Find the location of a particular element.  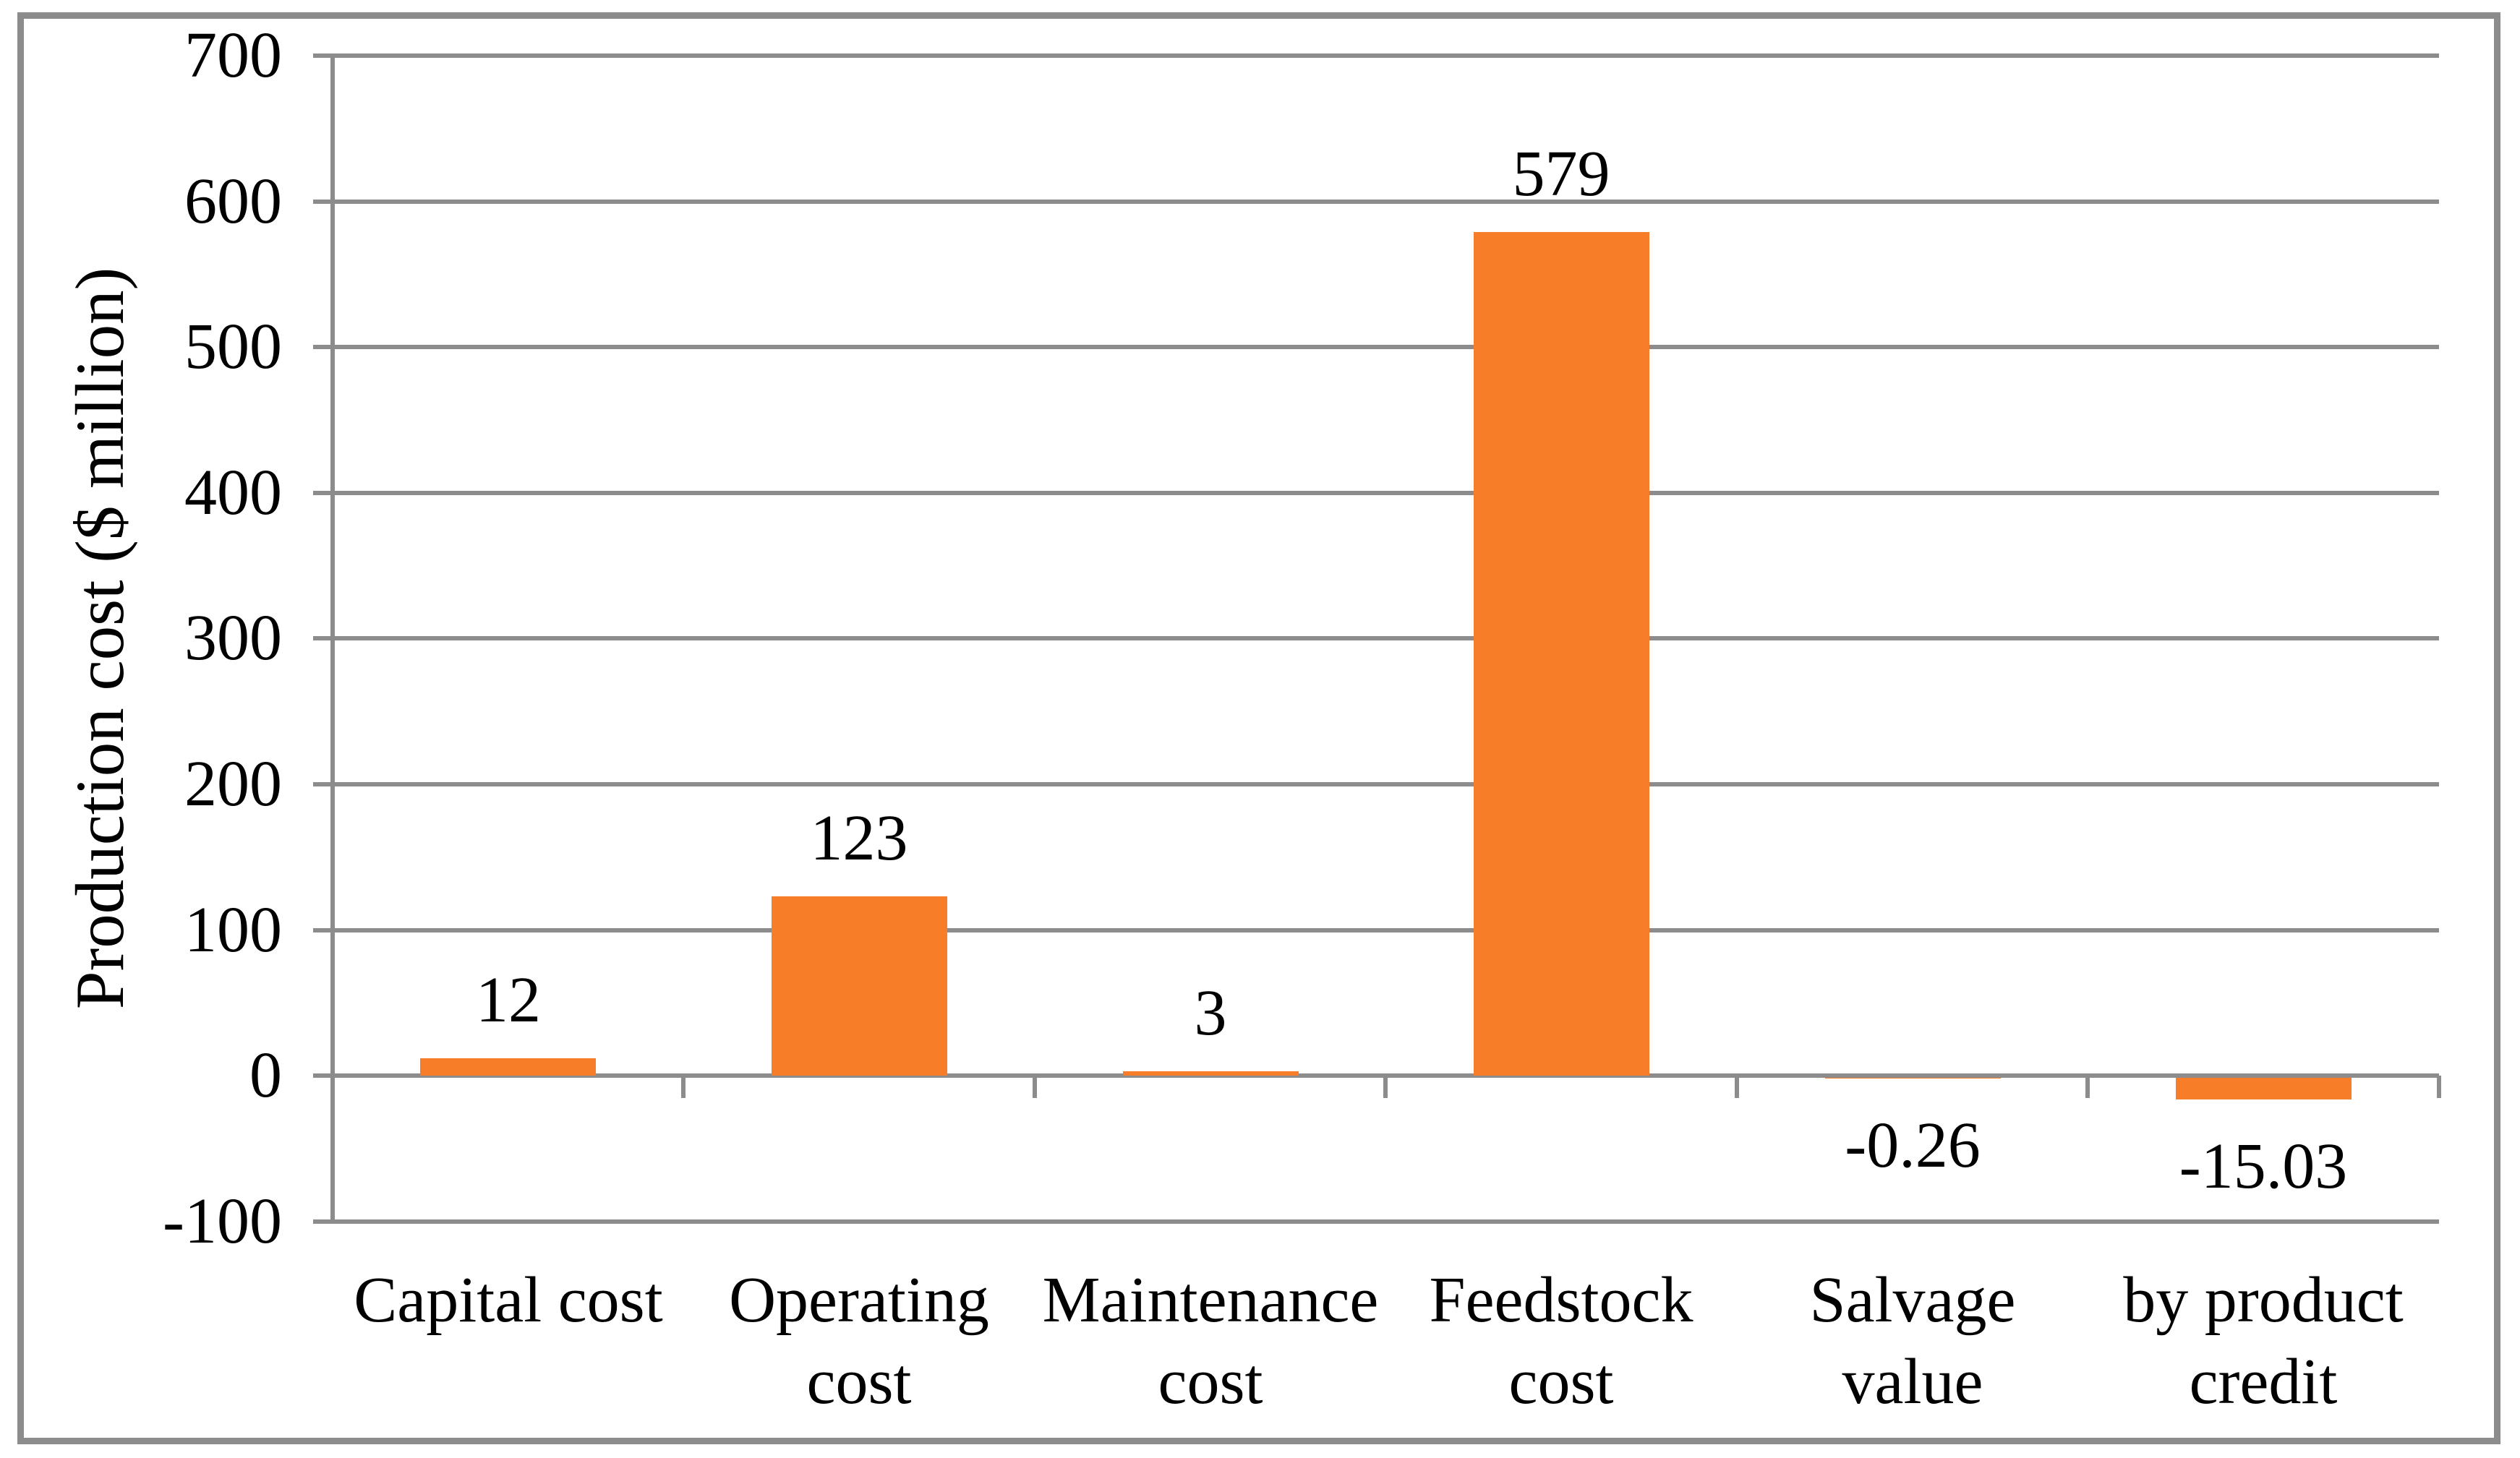

bar-capital-cost is located at coordinates (508, 1067).